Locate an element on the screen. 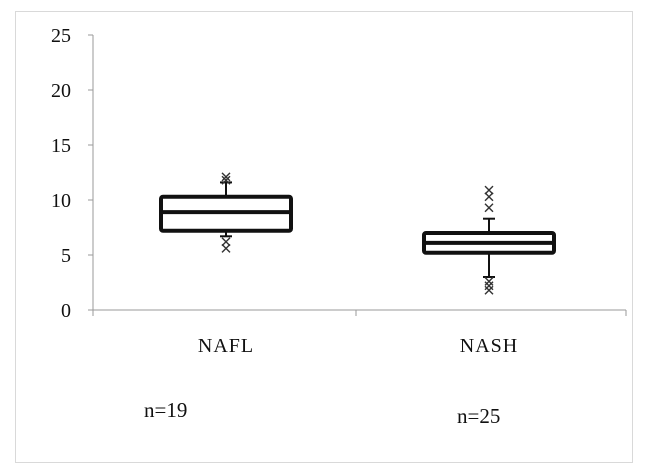  y-tick-label: 10 is located at coordinates (61, 201).